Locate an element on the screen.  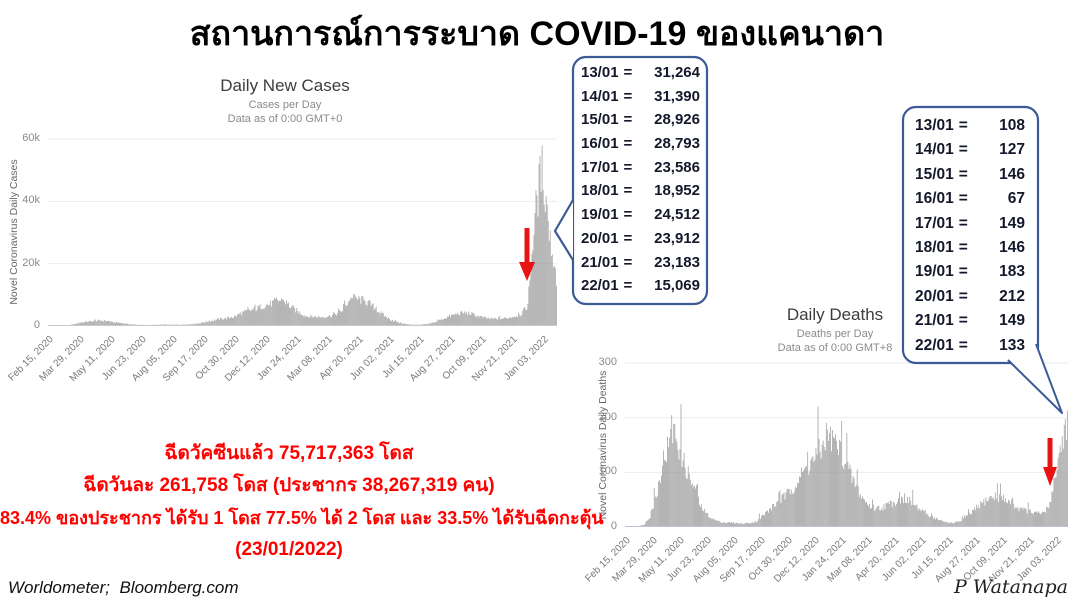
y-tick-label: 200 is located at coordinates (607, 416).